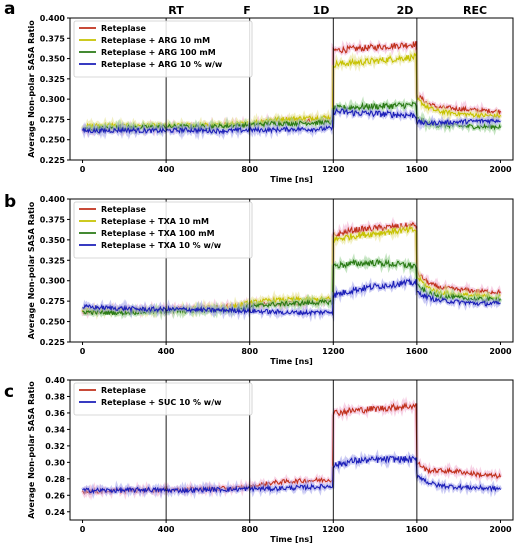 The width and height of the screenshot is (523, 550). I want to click on phase-label-rec: REC, so click(475, 10).